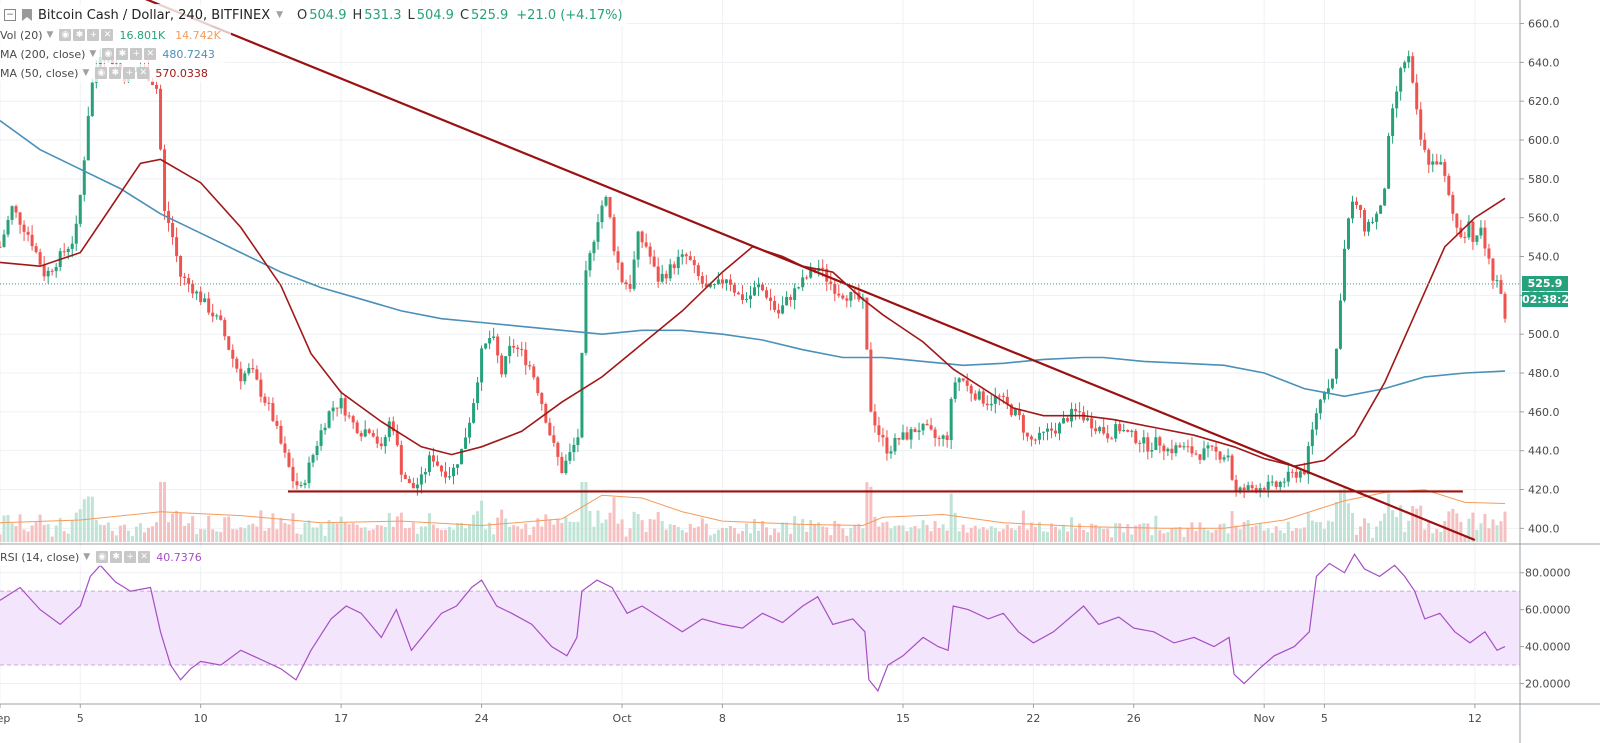  I want to click on rsi-caret-icon: ▼, so click(87, 557).